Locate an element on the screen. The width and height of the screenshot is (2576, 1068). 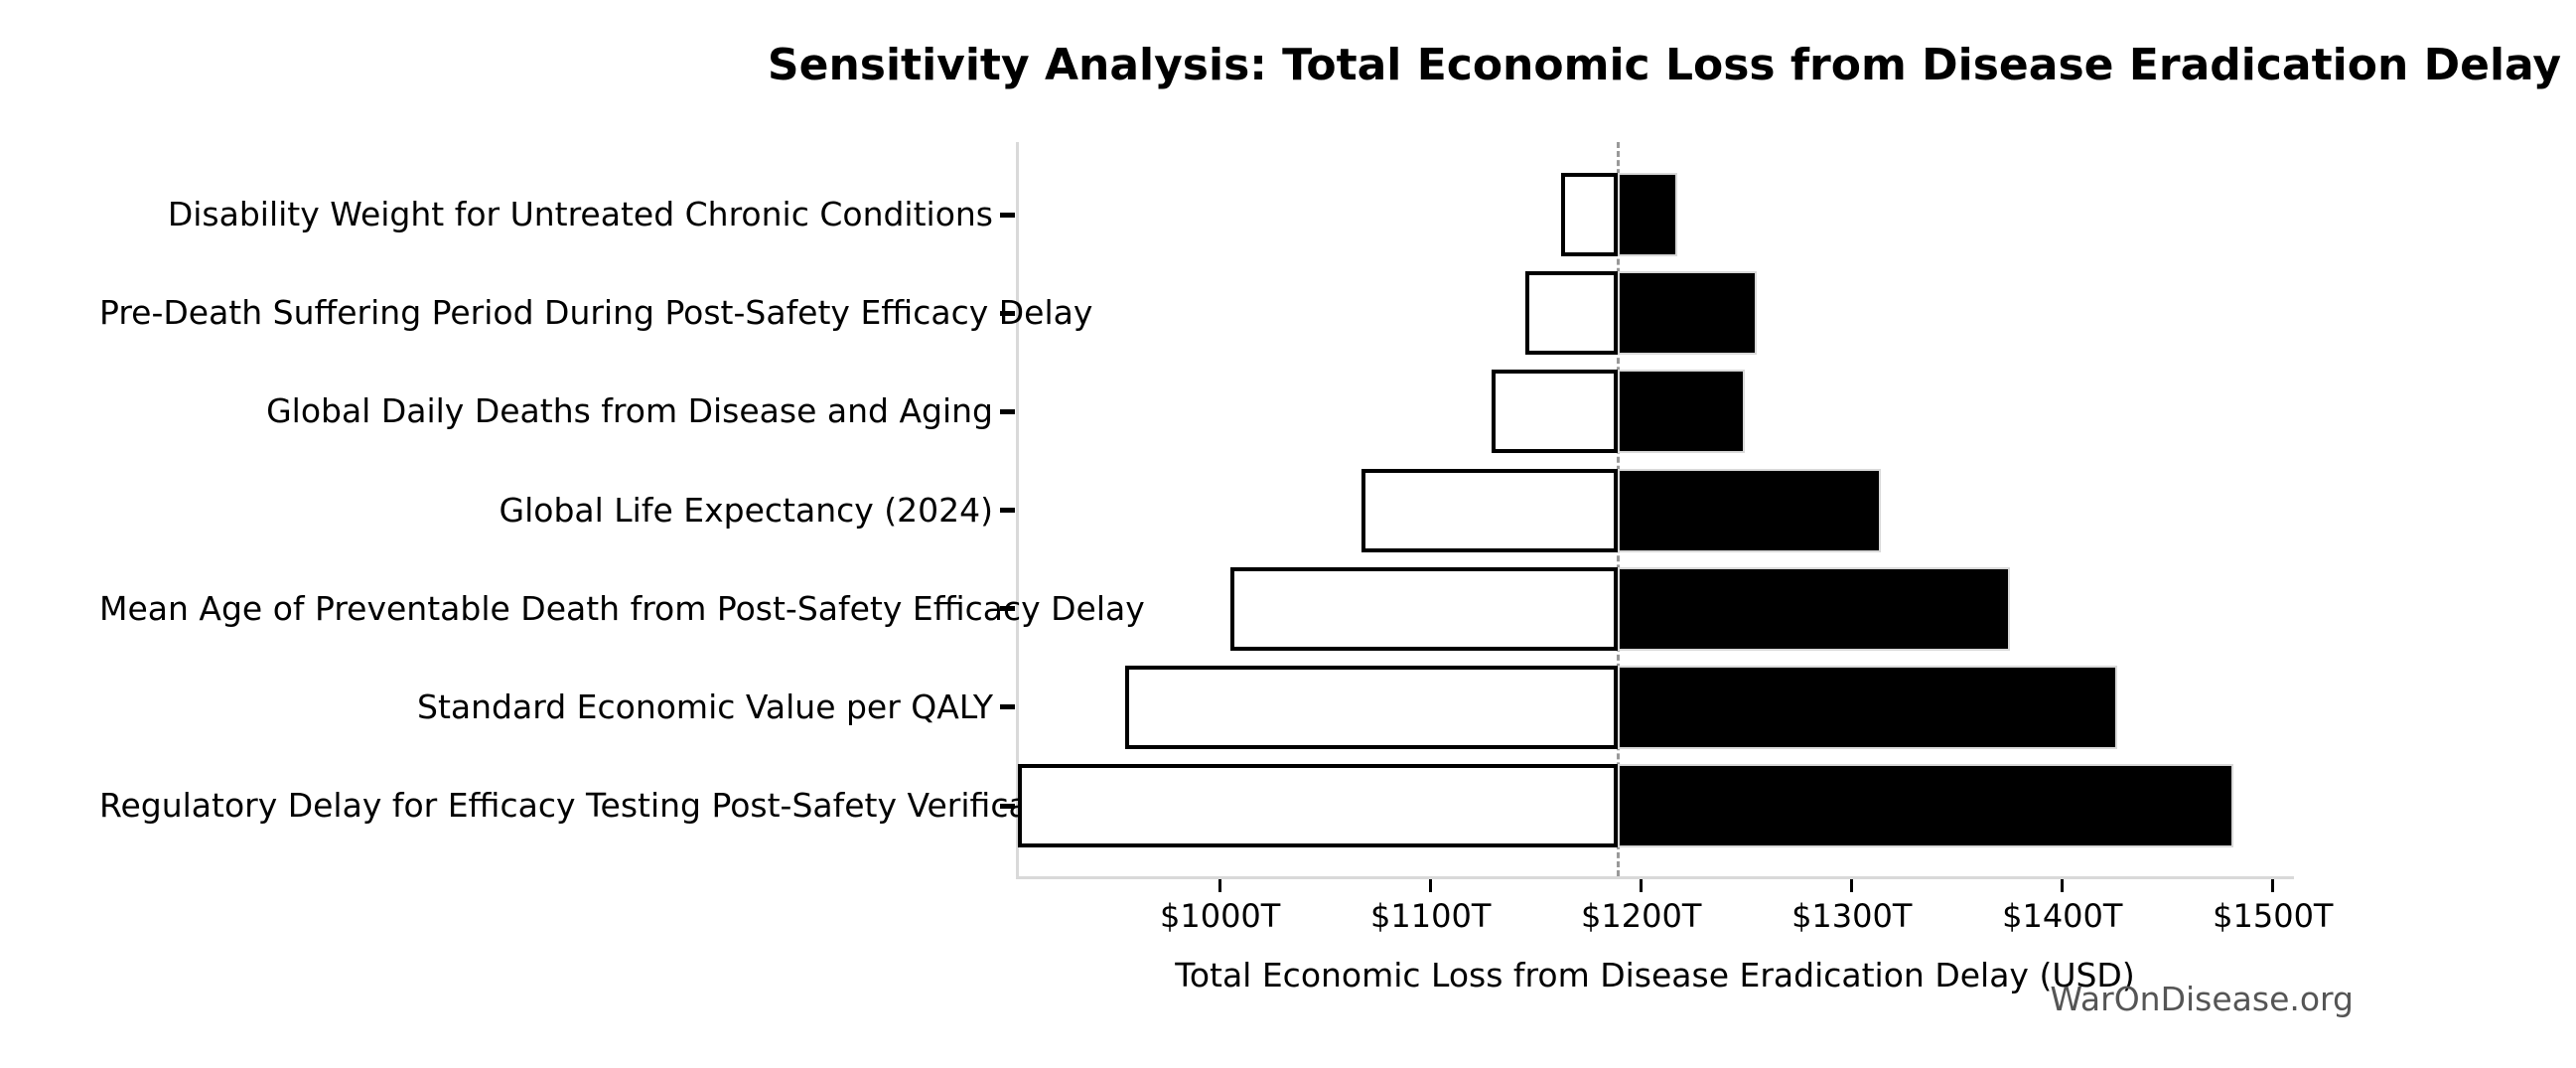
watermark: WarOnDisease.org is located at coordinates (2202, 999).